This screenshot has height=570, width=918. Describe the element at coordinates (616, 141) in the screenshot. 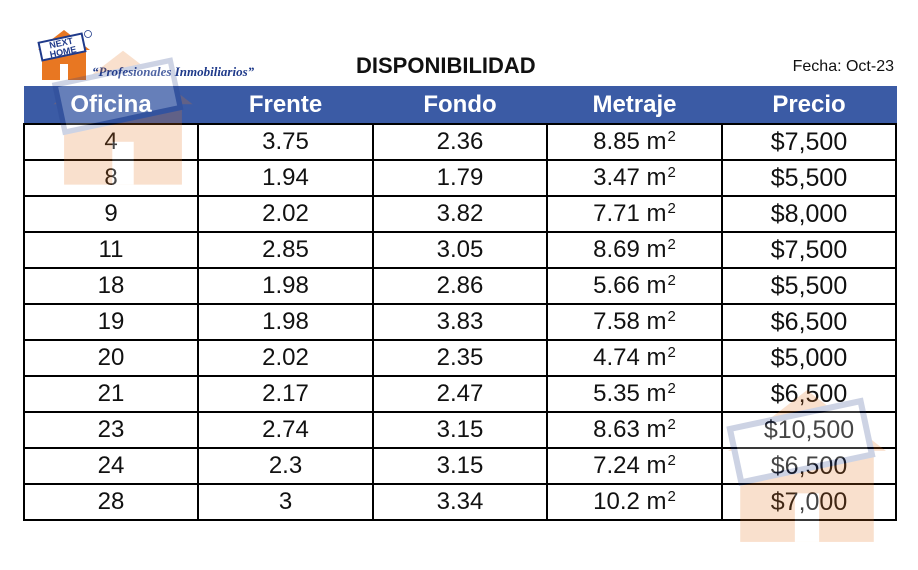

I see `metraje-value: 8.85` at that location.